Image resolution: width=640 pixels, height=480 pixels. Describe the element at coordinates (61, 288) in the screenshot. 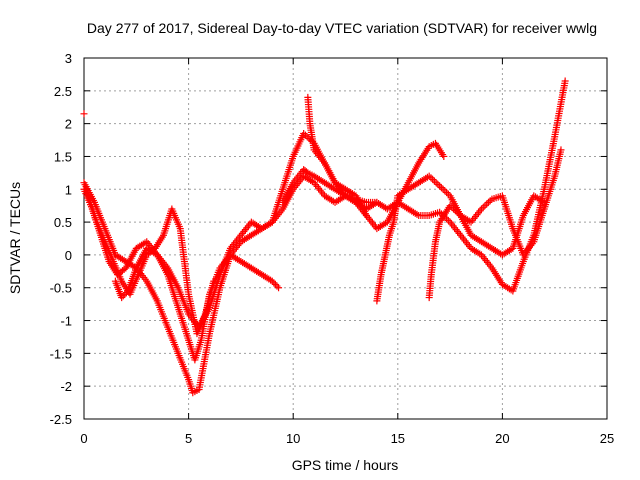

I see `y-tick-label: -0.5` at that location.